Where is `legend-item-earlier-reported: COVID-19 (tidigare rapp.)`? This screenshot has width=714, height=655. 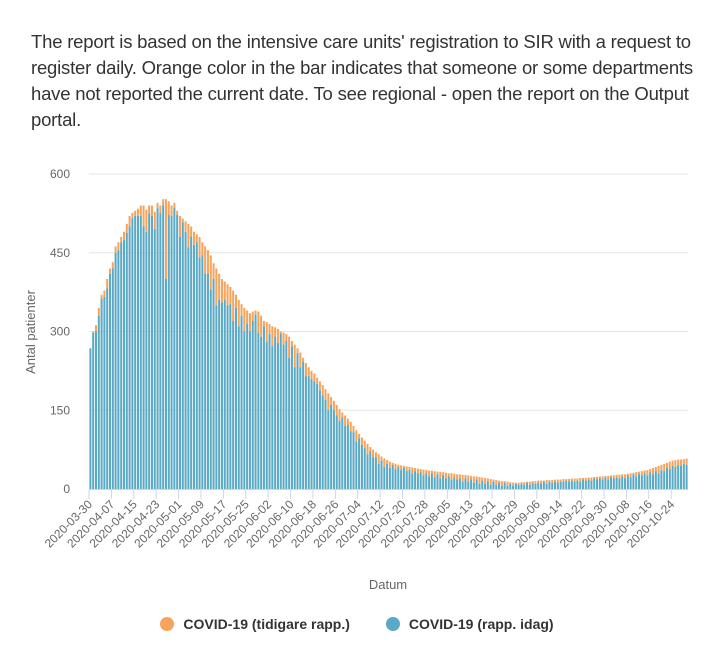 legend-item-earlier-reported: COVID-19 (tidigare rapp.) is located at coordinates (255, 624).